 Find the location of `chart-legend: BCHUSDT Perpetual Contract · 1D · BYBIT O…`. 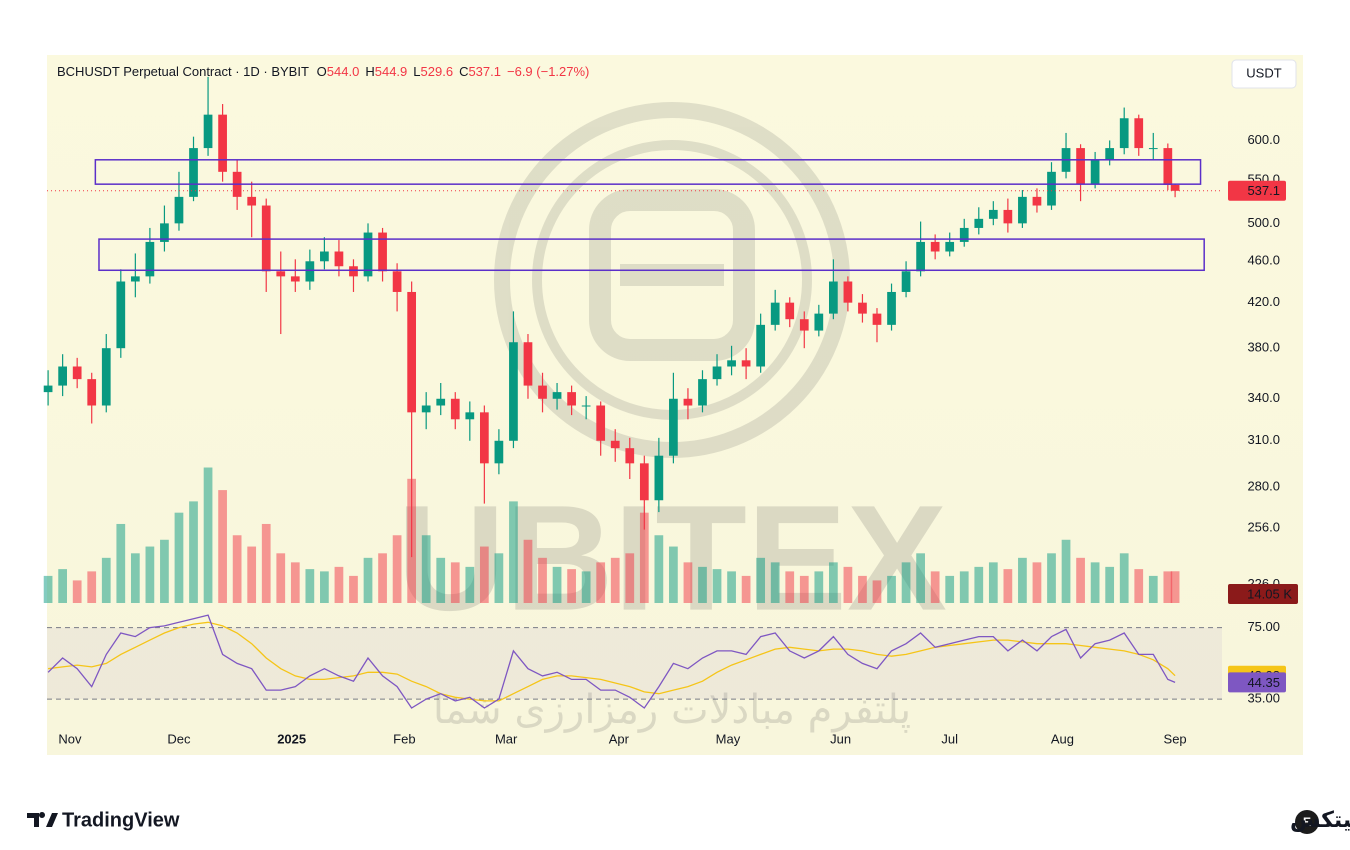

chart-legend: BCHUSDT Perpetual Contract · 1D · BYBIT O… is located at coordinates (323, 71).